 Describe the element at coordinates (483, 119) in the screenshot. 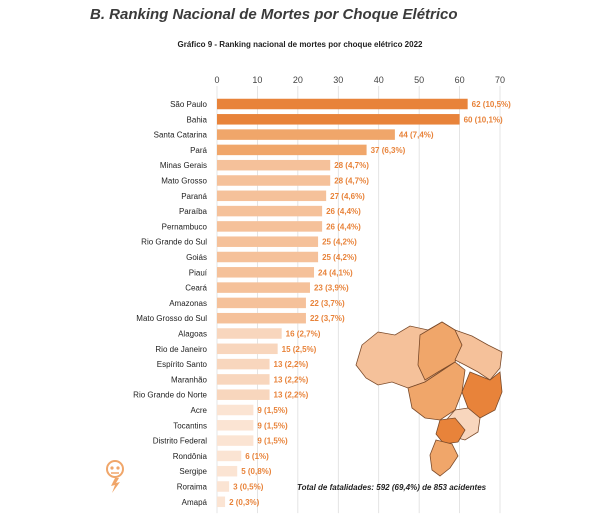

I see `data-label: 60 (10,1%)` at that location.